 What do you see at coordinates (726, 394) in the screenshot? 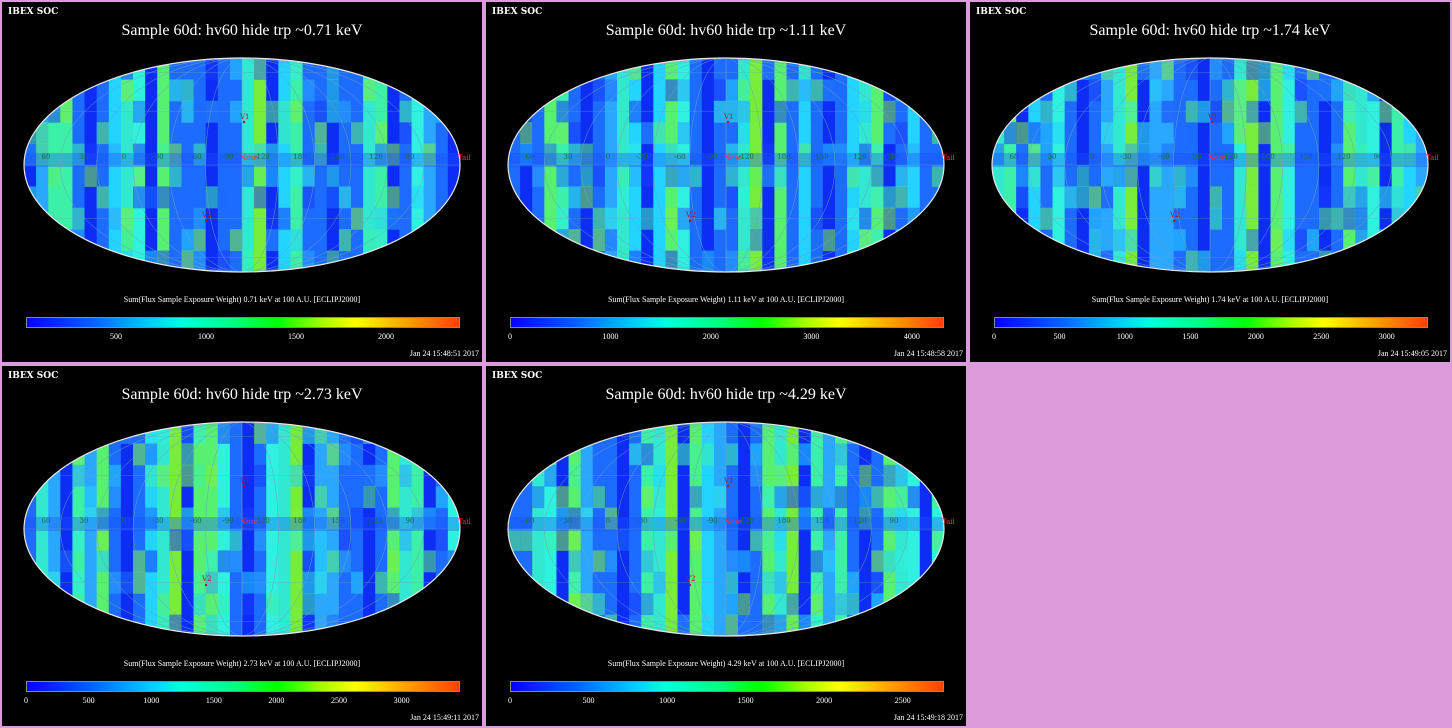
I see `panel-title: Sample 60d: hv60 hide trp ~4.29 keV` at bounding box center [726, 394].